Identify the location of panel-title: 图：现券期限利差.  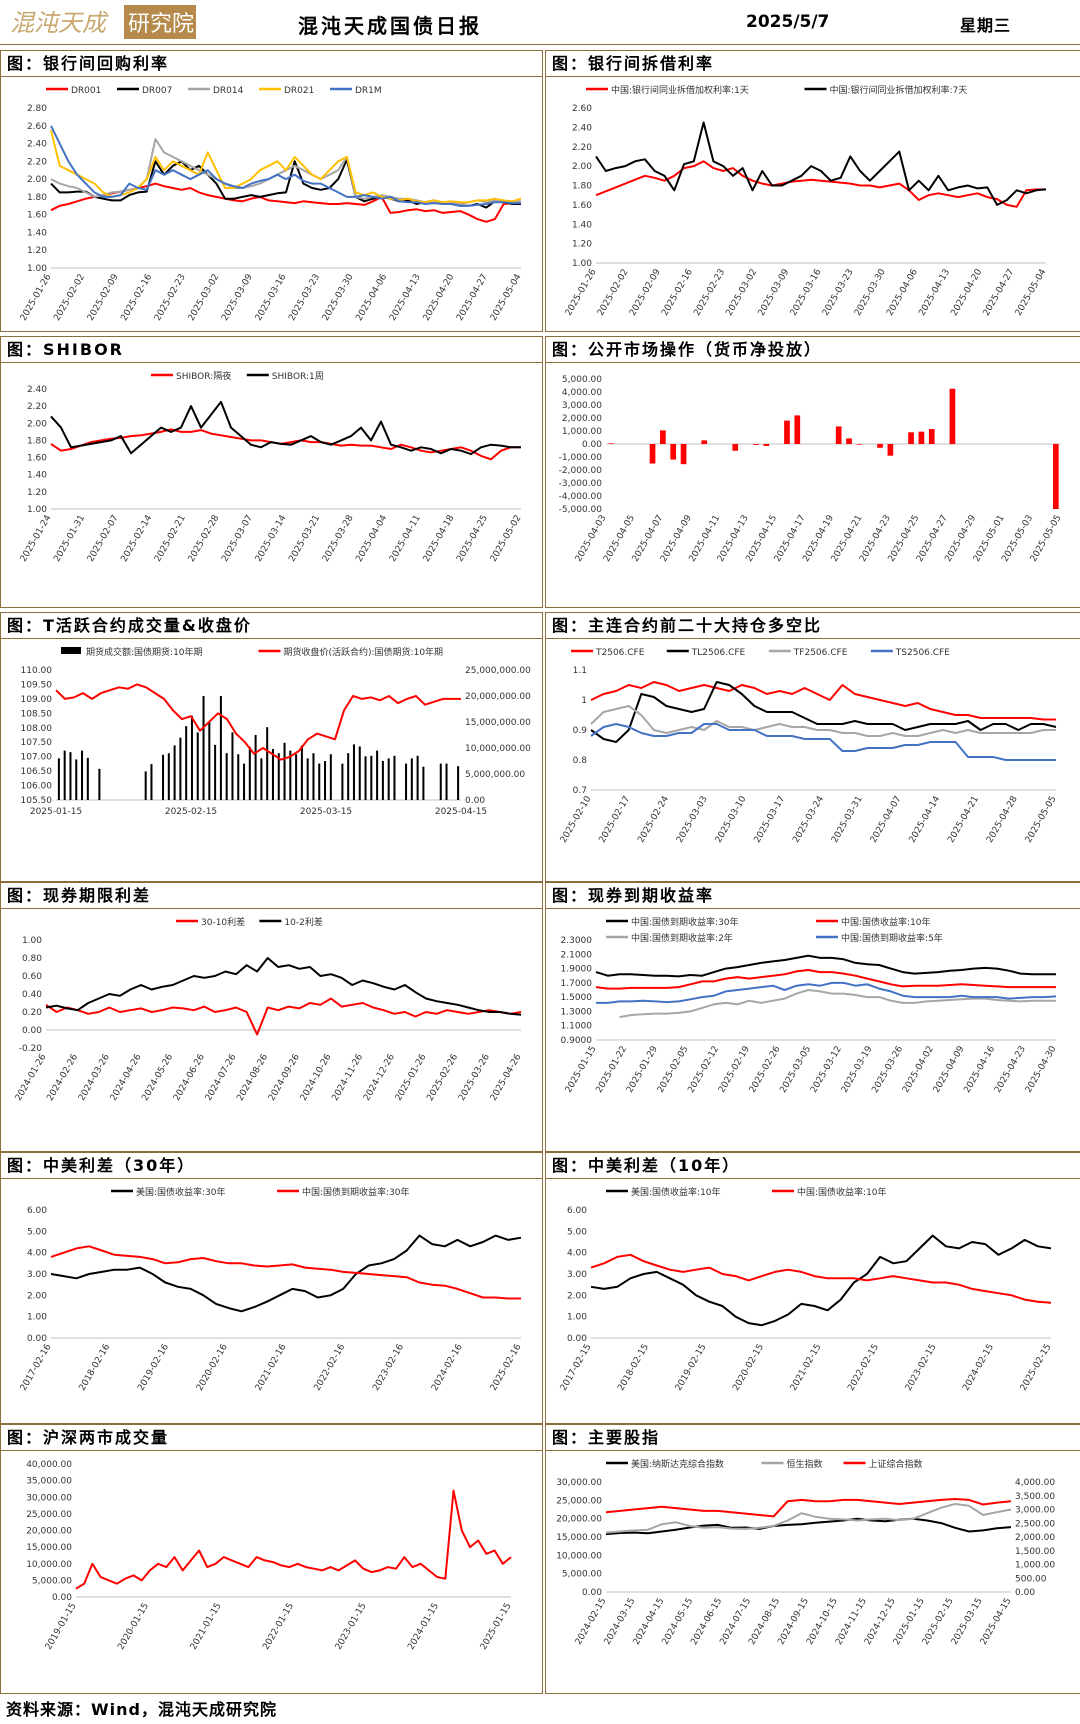
(271, 896).